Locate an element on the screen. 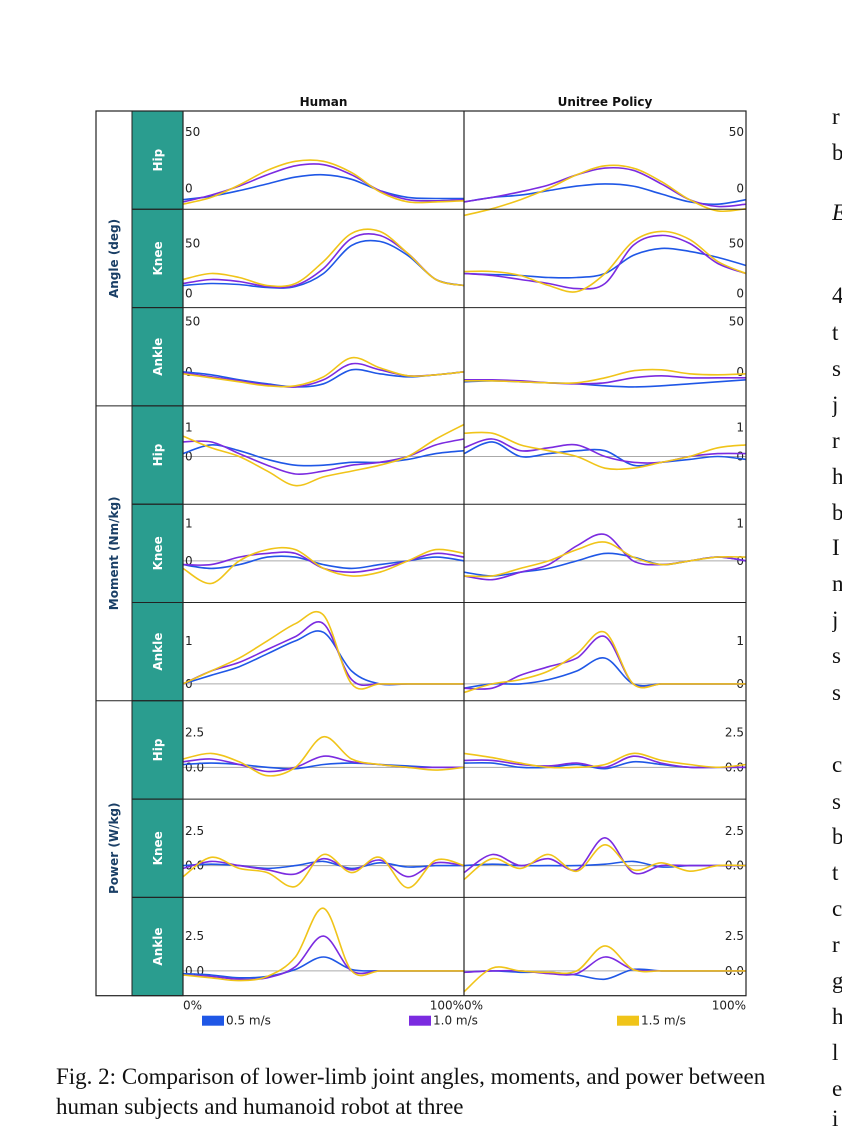 The image size is (842, 1136). panel-power-knee-human: 2.50.0 is located at coordinates (323, 856).